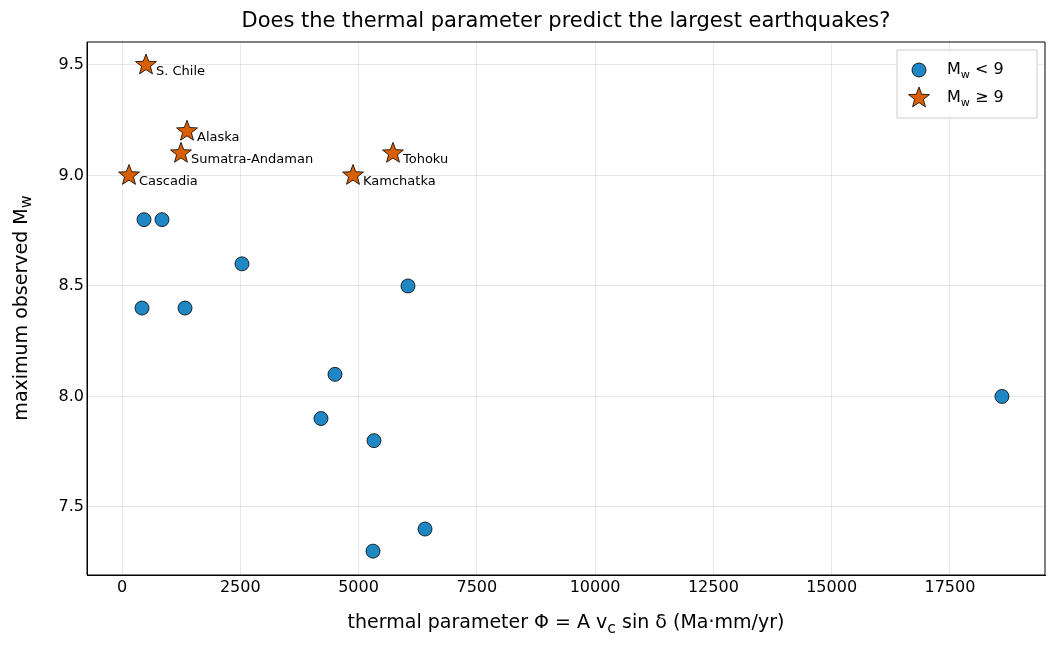  What do you see at coordinates (566, 20) in the screenshot?
I see `chart-title: Does the thermal parameter predict the largest earthquakes?` at bounding box center [566, 20].